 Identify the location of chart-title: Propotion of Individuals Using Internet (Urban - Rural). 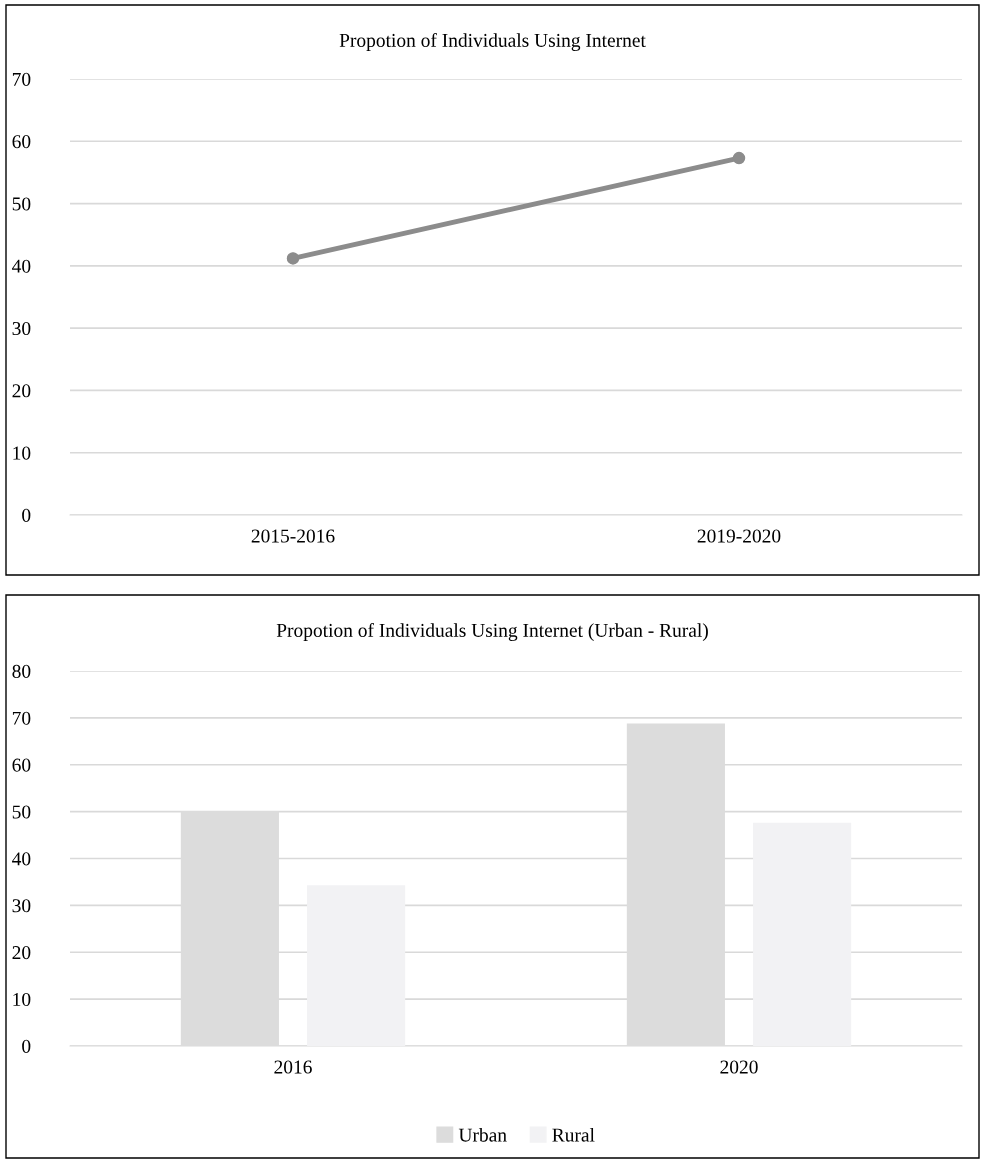
(492, 632).